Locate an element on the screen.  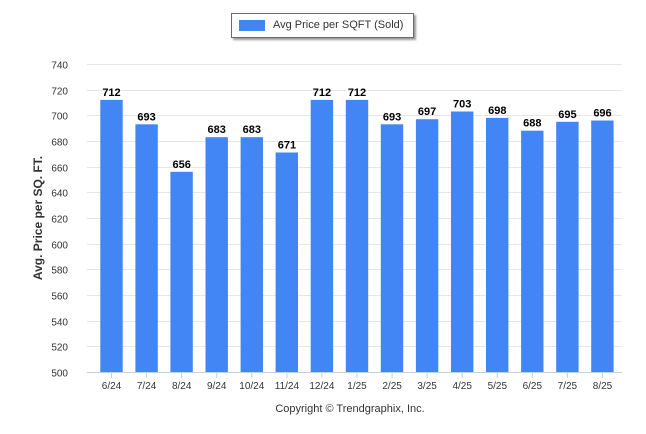
y-tick-label: 700 is located at coordinates (59, 117).